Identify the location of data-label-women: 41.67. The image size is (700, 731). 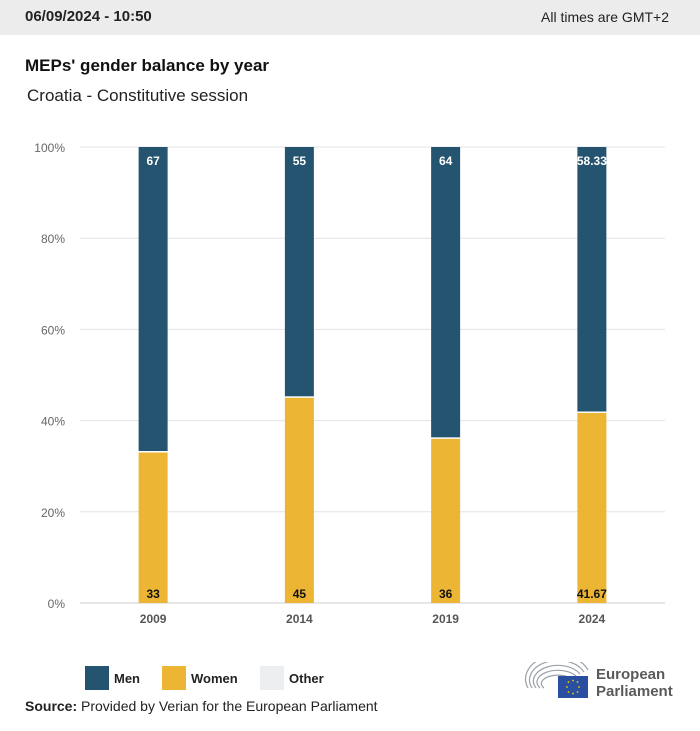
(592, 594).